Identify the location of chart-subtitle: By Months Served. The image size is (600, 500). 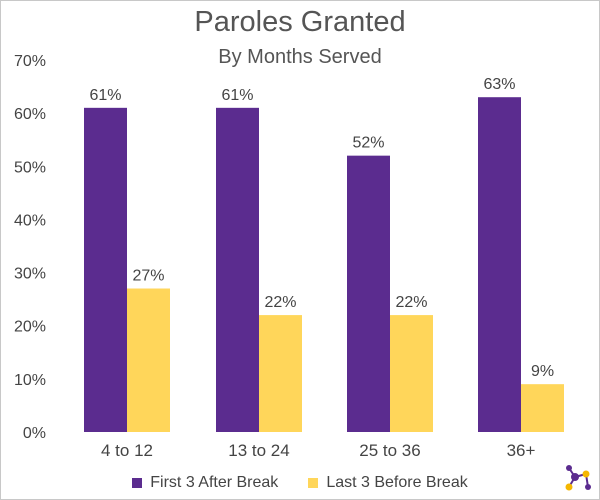
(300, 57).